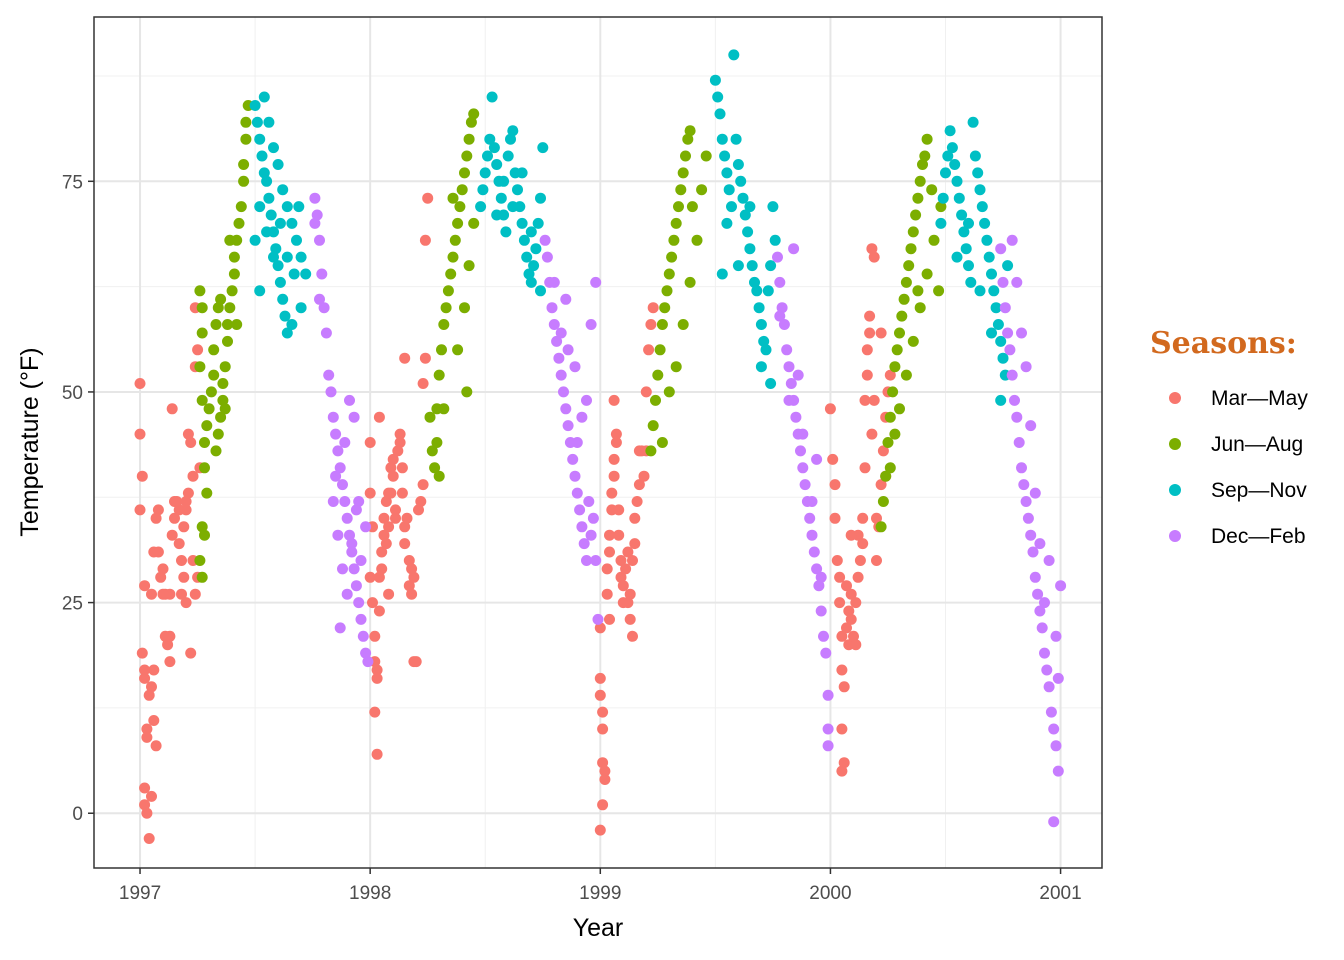 The image size is (1344, 960). What do you see at coordinates (77, 814) in the screenshot?
I see `y-tick-label: 0` at bounding box center [77, 814].